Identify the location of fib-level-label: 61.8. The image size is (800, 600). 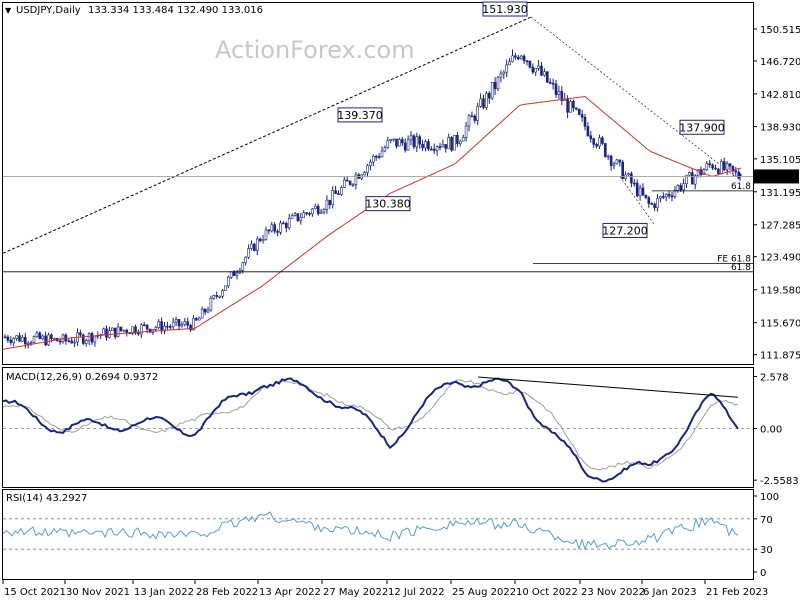
(741, 268).